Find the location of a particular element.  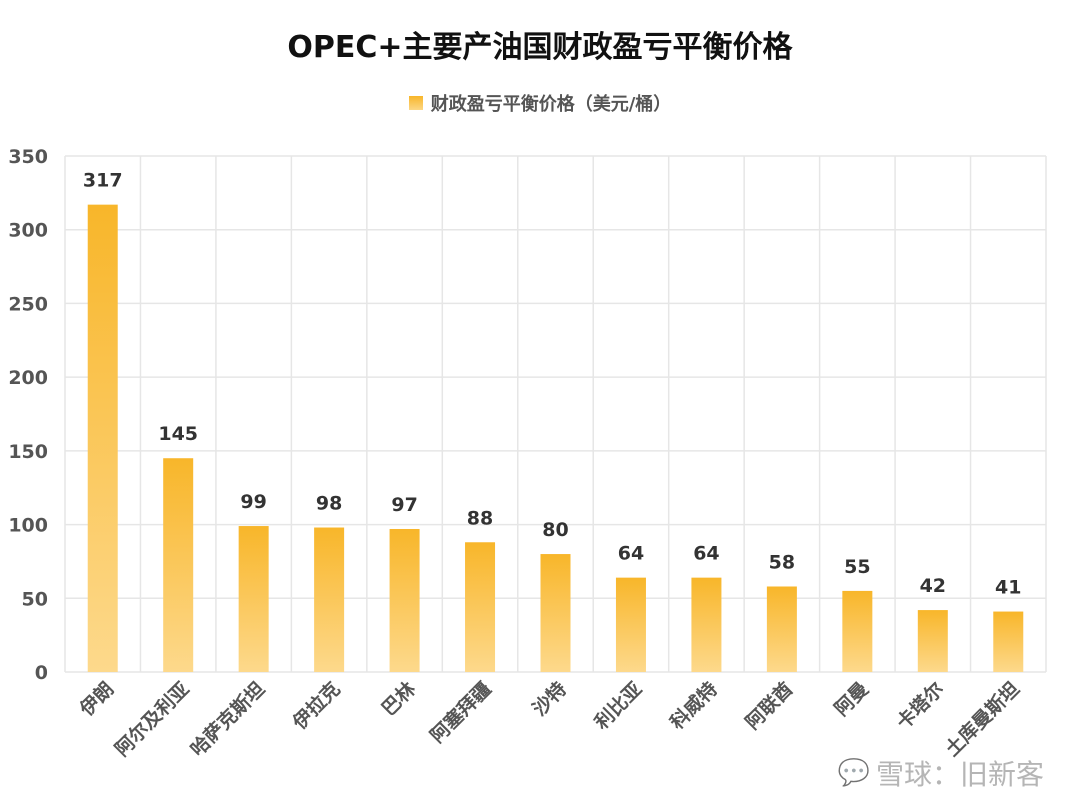

chart-legend: 财政盈亏平衡价格（美元/桶） is located at coordinates (540, 103).